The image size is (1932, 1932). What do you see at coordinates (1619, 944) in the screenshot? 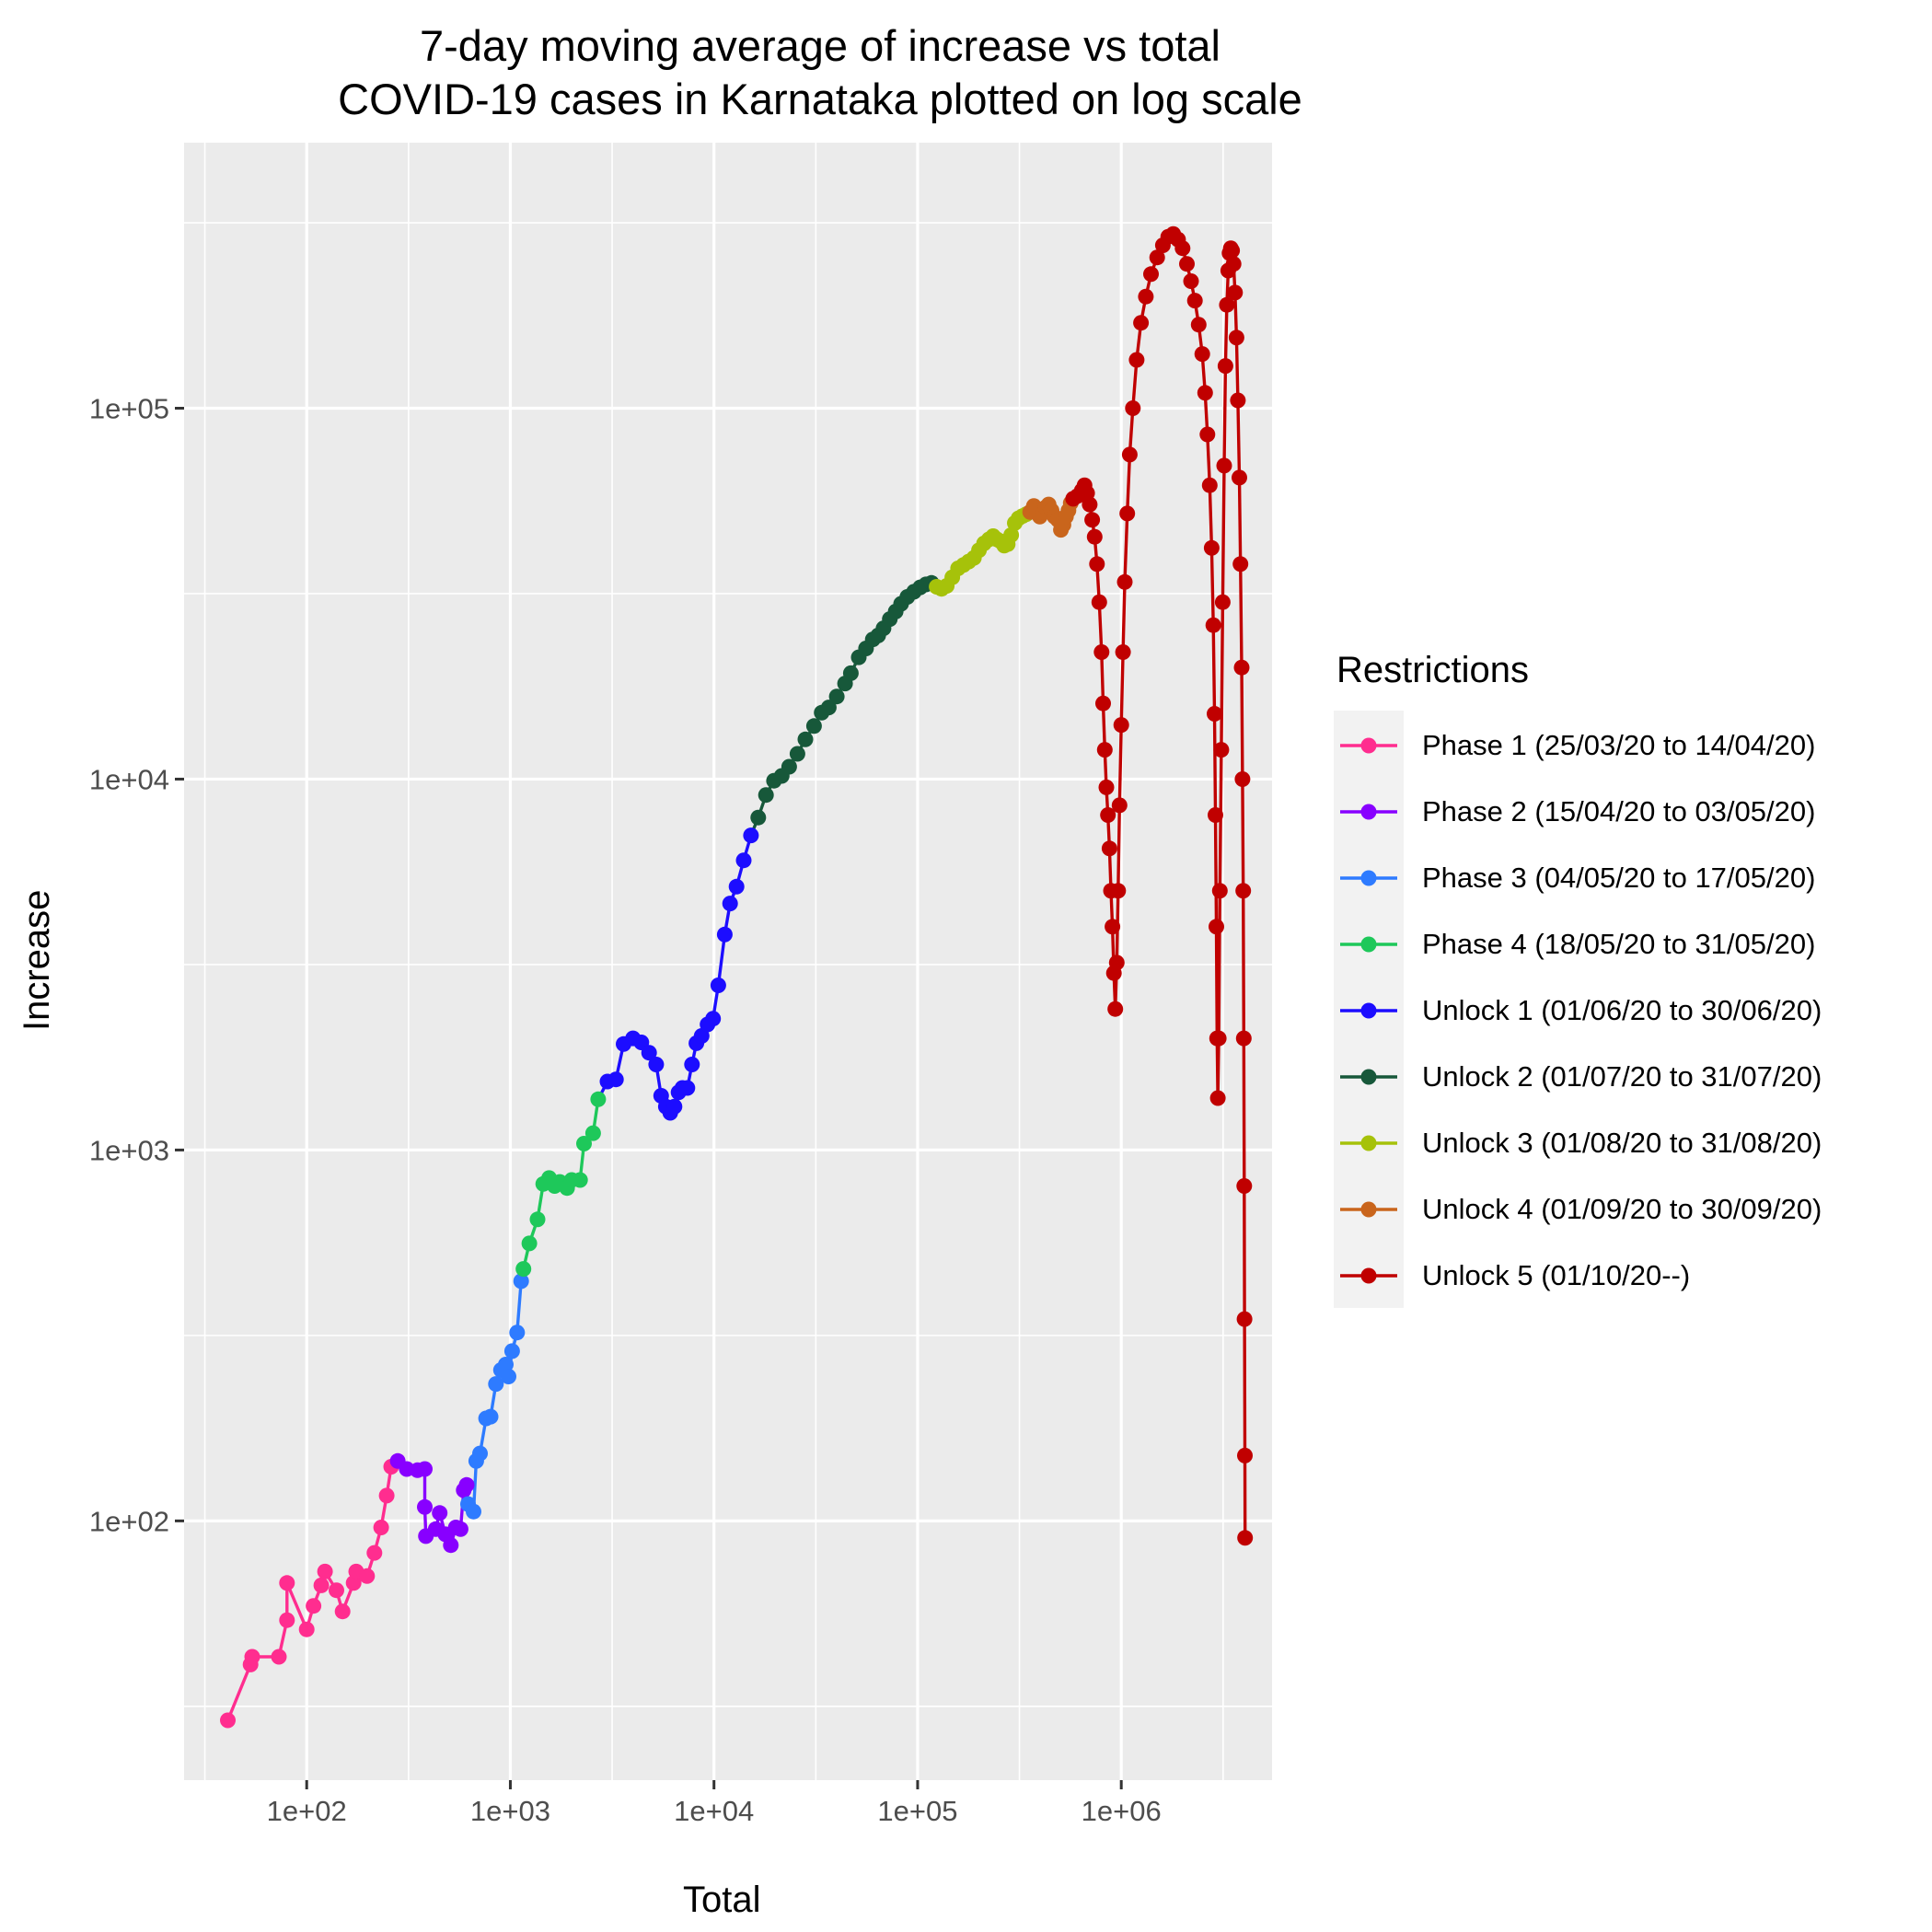
I see `legend-label: Phase 4 (18/05/20 to 31/05/20)` at bounding box center [1619, 944].